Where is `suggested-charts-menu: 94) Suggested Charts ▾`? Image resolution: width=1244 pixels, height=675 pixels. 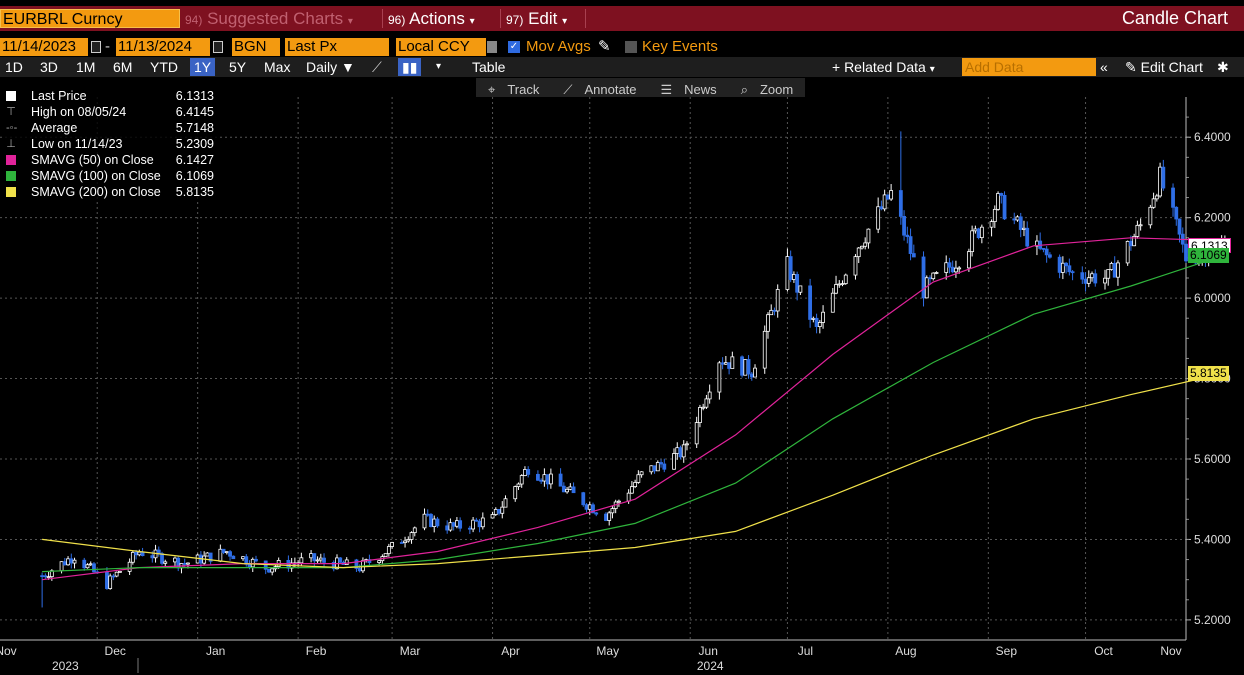 suggested-charts-menu: 94) Suggested Charts ▾ is located at coordinates (269, 20).